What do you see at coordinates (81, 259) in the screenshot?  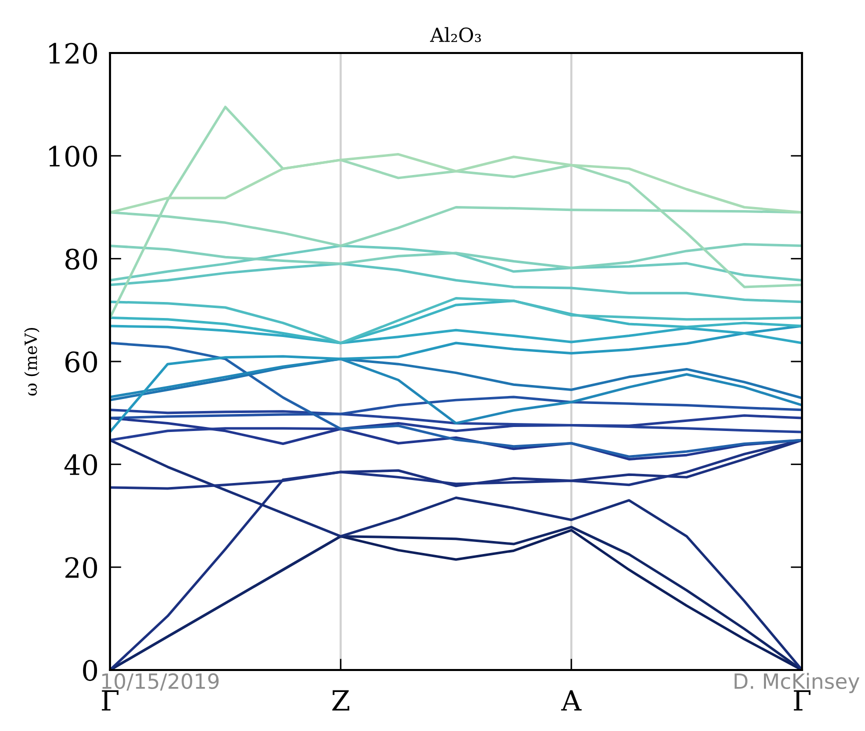 I see `y-tick-label: 80` at bounding box center [81, 259].